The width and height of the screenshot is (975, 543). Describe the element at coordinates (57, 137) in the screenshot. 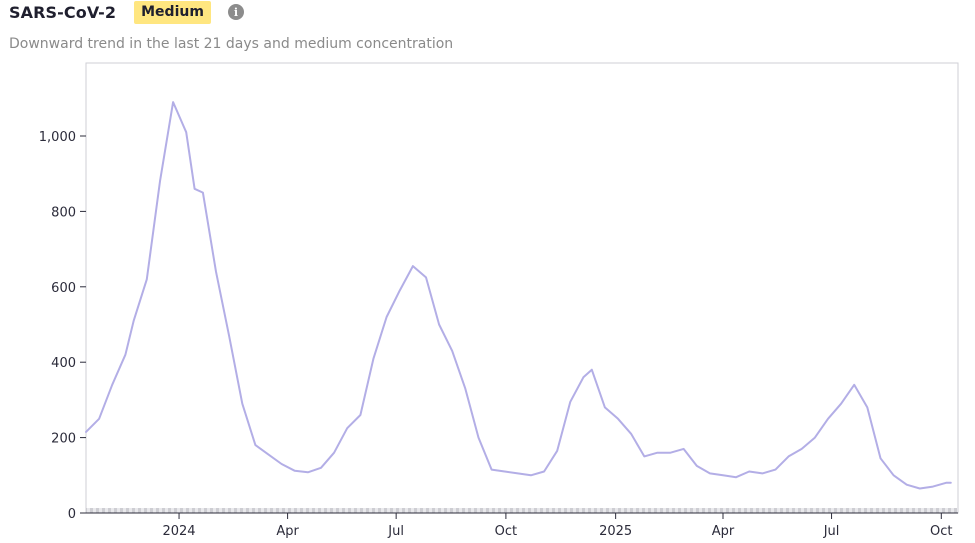

I see `y-tick-label: 1,000` at that location.